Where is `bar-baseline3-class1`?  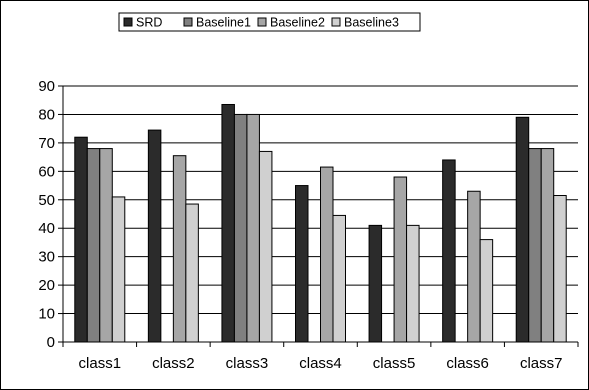 bar-baseline3-class1 is located at coordinates (118, 269).